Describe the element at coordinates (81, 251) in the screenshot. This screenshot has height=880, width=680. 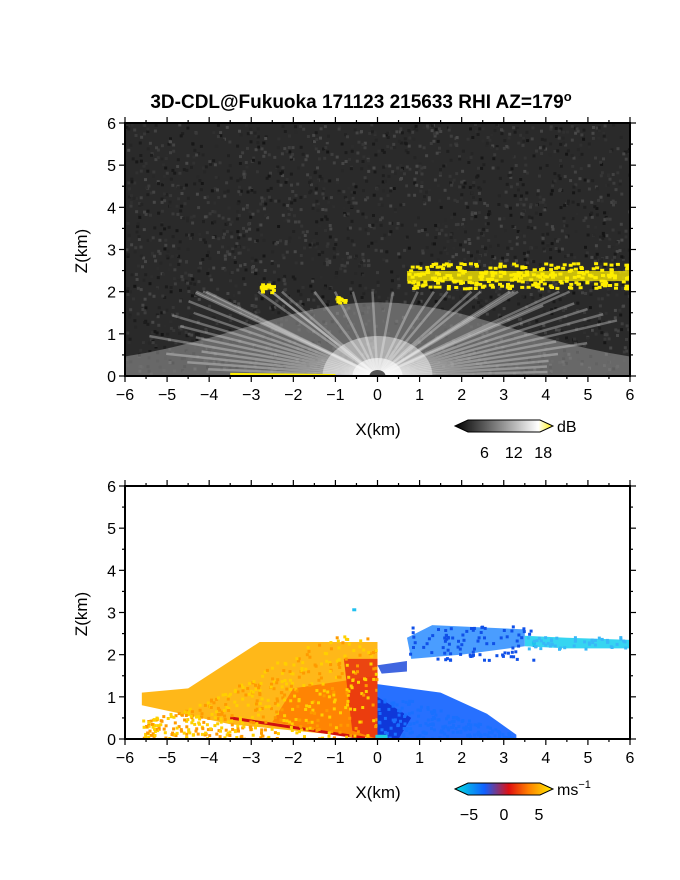
I see `backscatter-y-label: Z(km)` at that location.